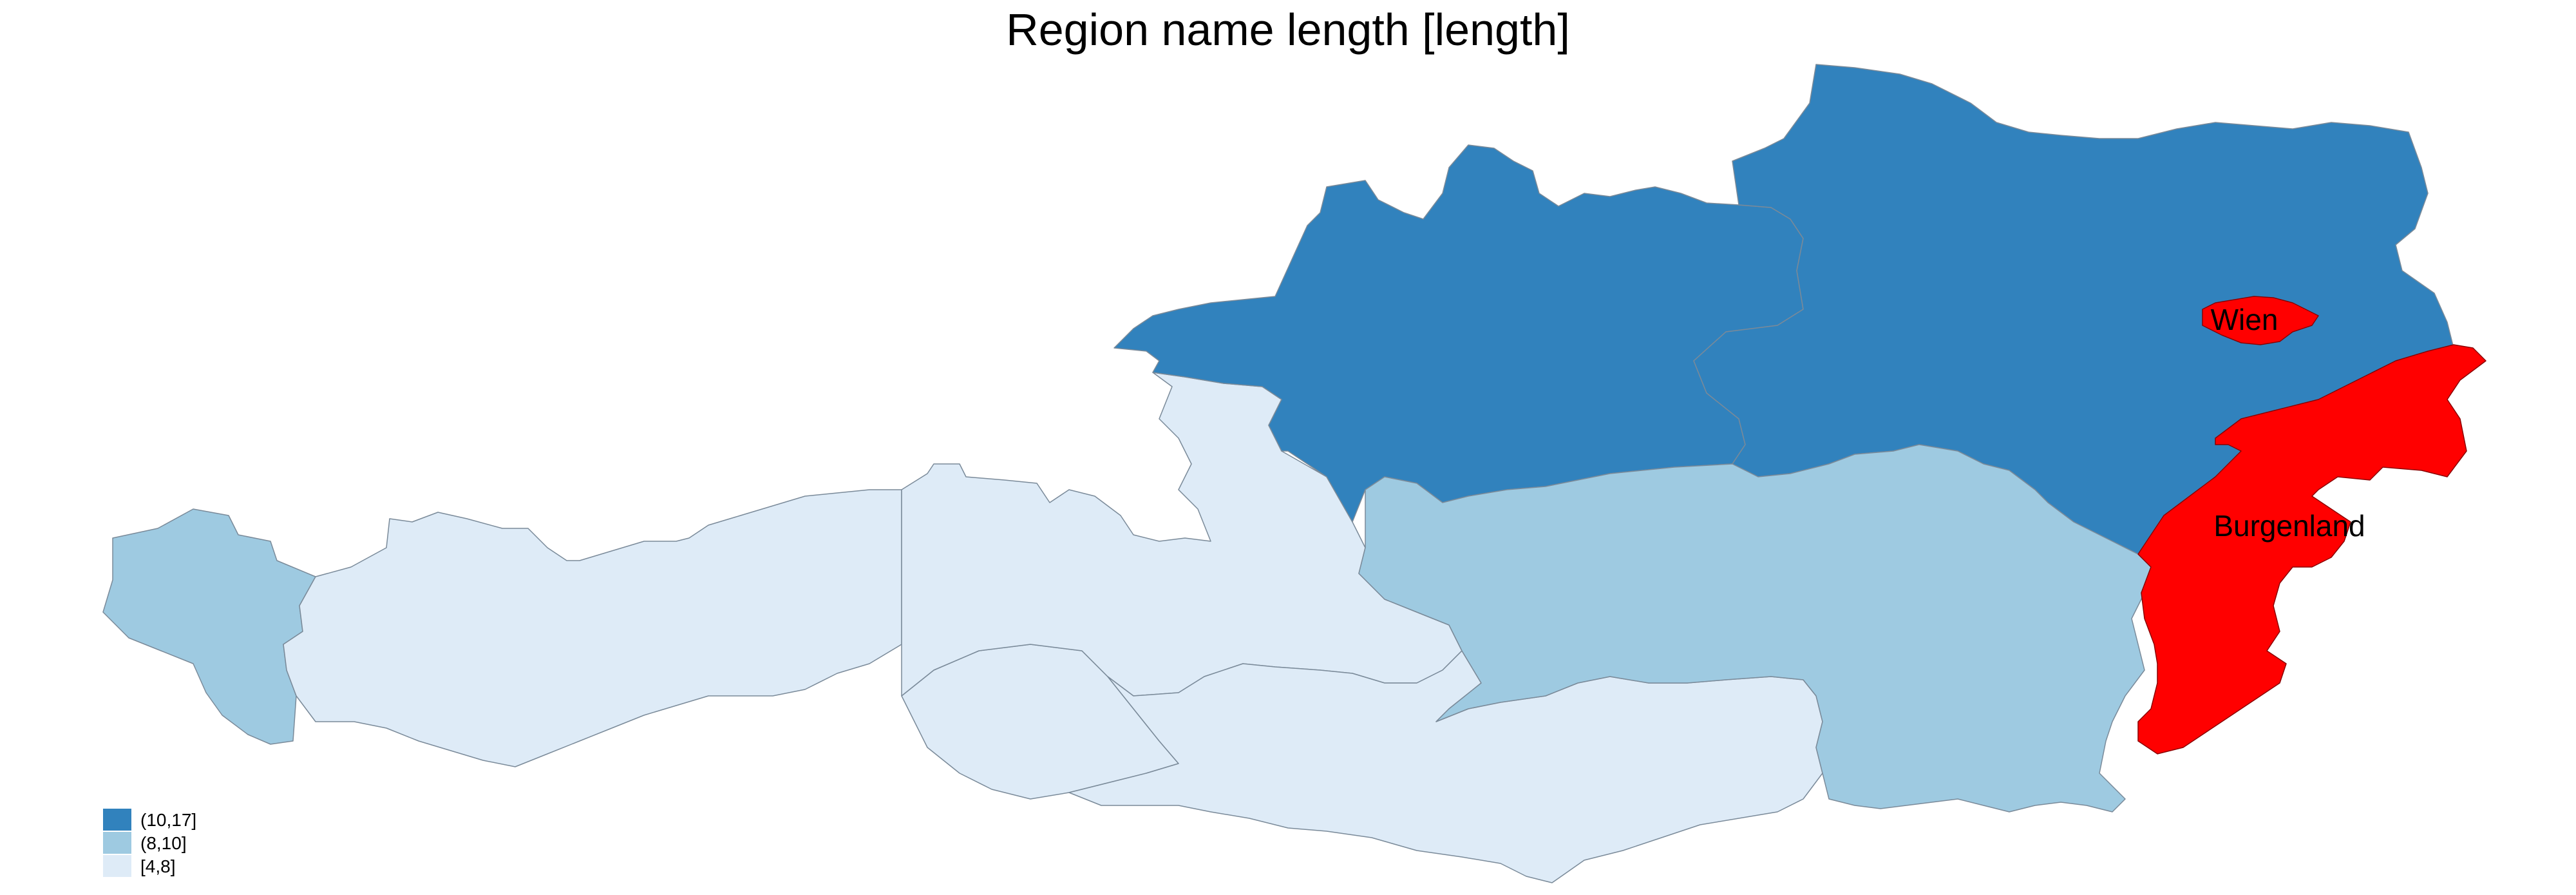  What do you see at coordinates (157, 866) in the screenshot?
I see `legend-label: [4,8]` at bounding box center [157, 866].